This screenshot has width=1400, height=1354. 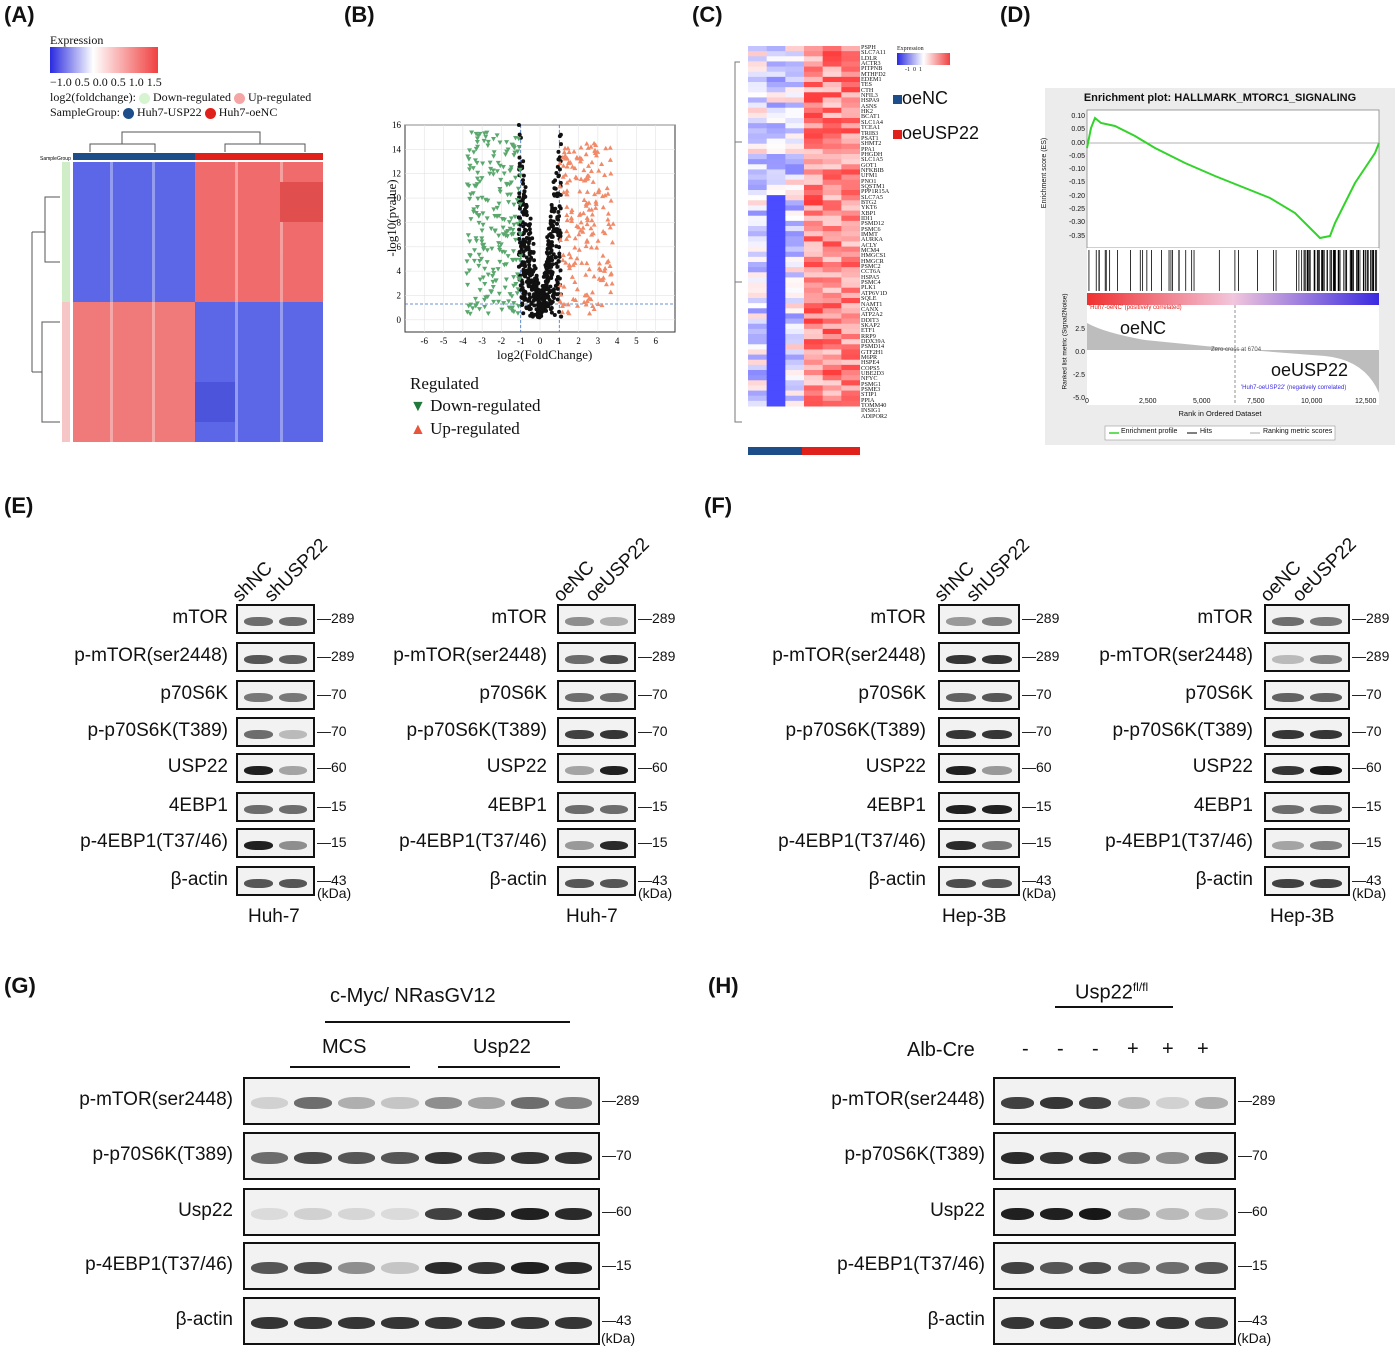 What do you see at coordinates (502, 341) in the screenshot?
I see `volcano-xtick: -2` at bounding box center [502, 341].